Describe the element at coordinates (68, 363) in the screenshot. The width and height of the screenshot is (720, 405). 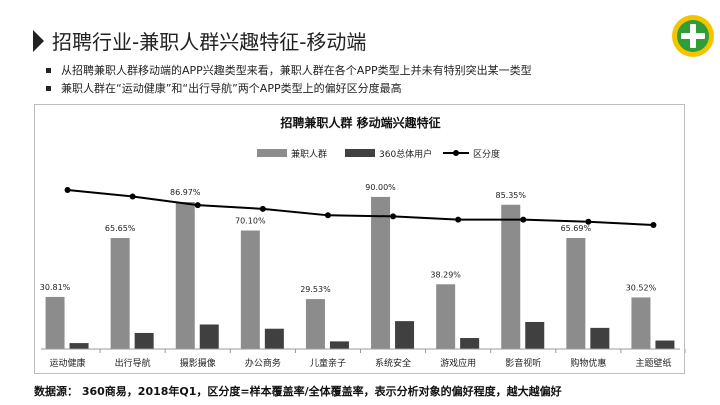
I see `x-tick-label: 运动健康` at that location.